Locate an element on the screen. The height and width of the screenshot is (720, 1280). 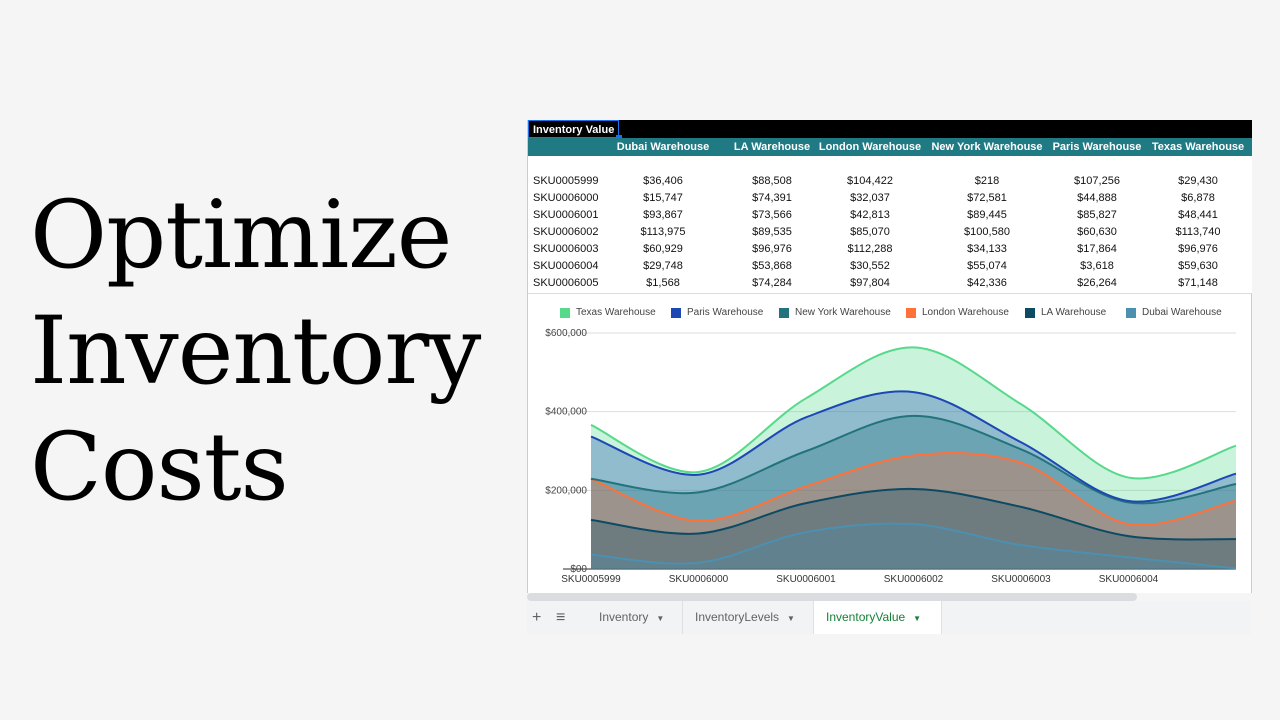
column-header: Dubai Warehouse is located at coordinates (663, 147).